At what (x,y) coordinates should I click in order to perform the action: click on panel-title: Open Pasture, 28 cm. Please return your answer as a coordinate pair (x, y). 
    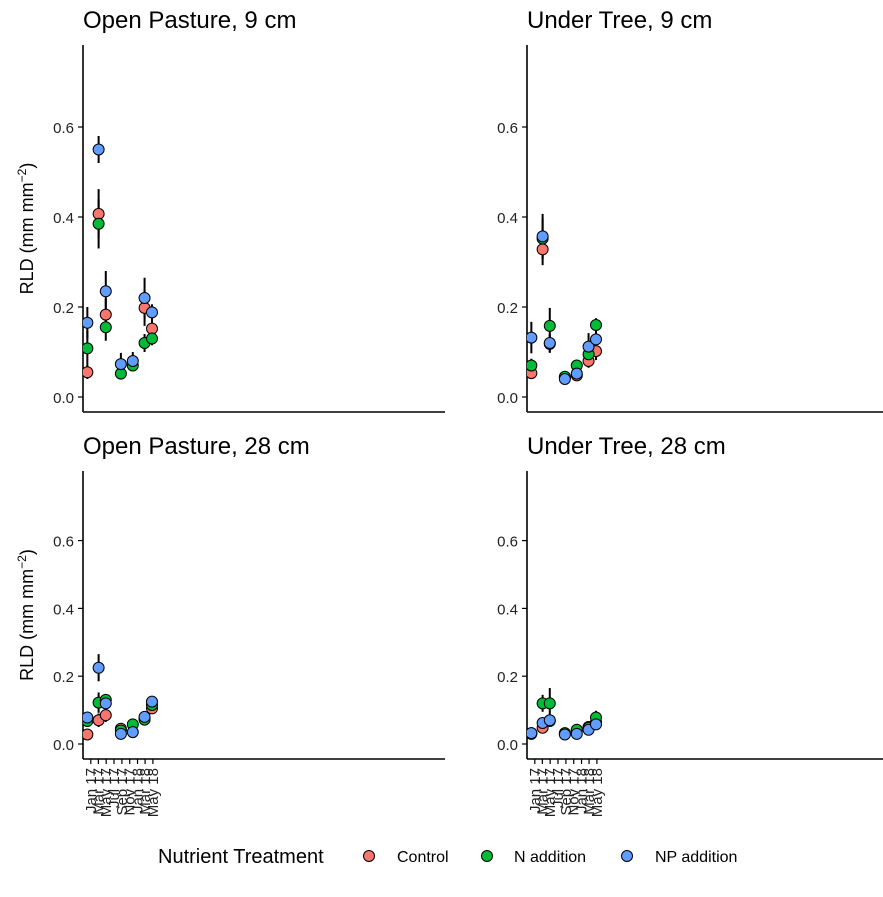
    Looking at the image, I should click on (196, 446).